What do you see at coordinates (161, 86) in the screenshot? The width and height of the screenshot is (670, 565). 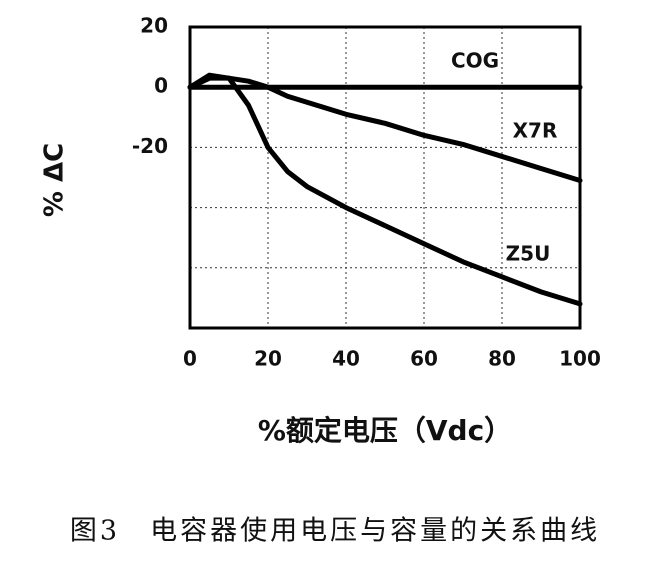 I see `y-tick-label: 0` at bounding box center [161, 86].